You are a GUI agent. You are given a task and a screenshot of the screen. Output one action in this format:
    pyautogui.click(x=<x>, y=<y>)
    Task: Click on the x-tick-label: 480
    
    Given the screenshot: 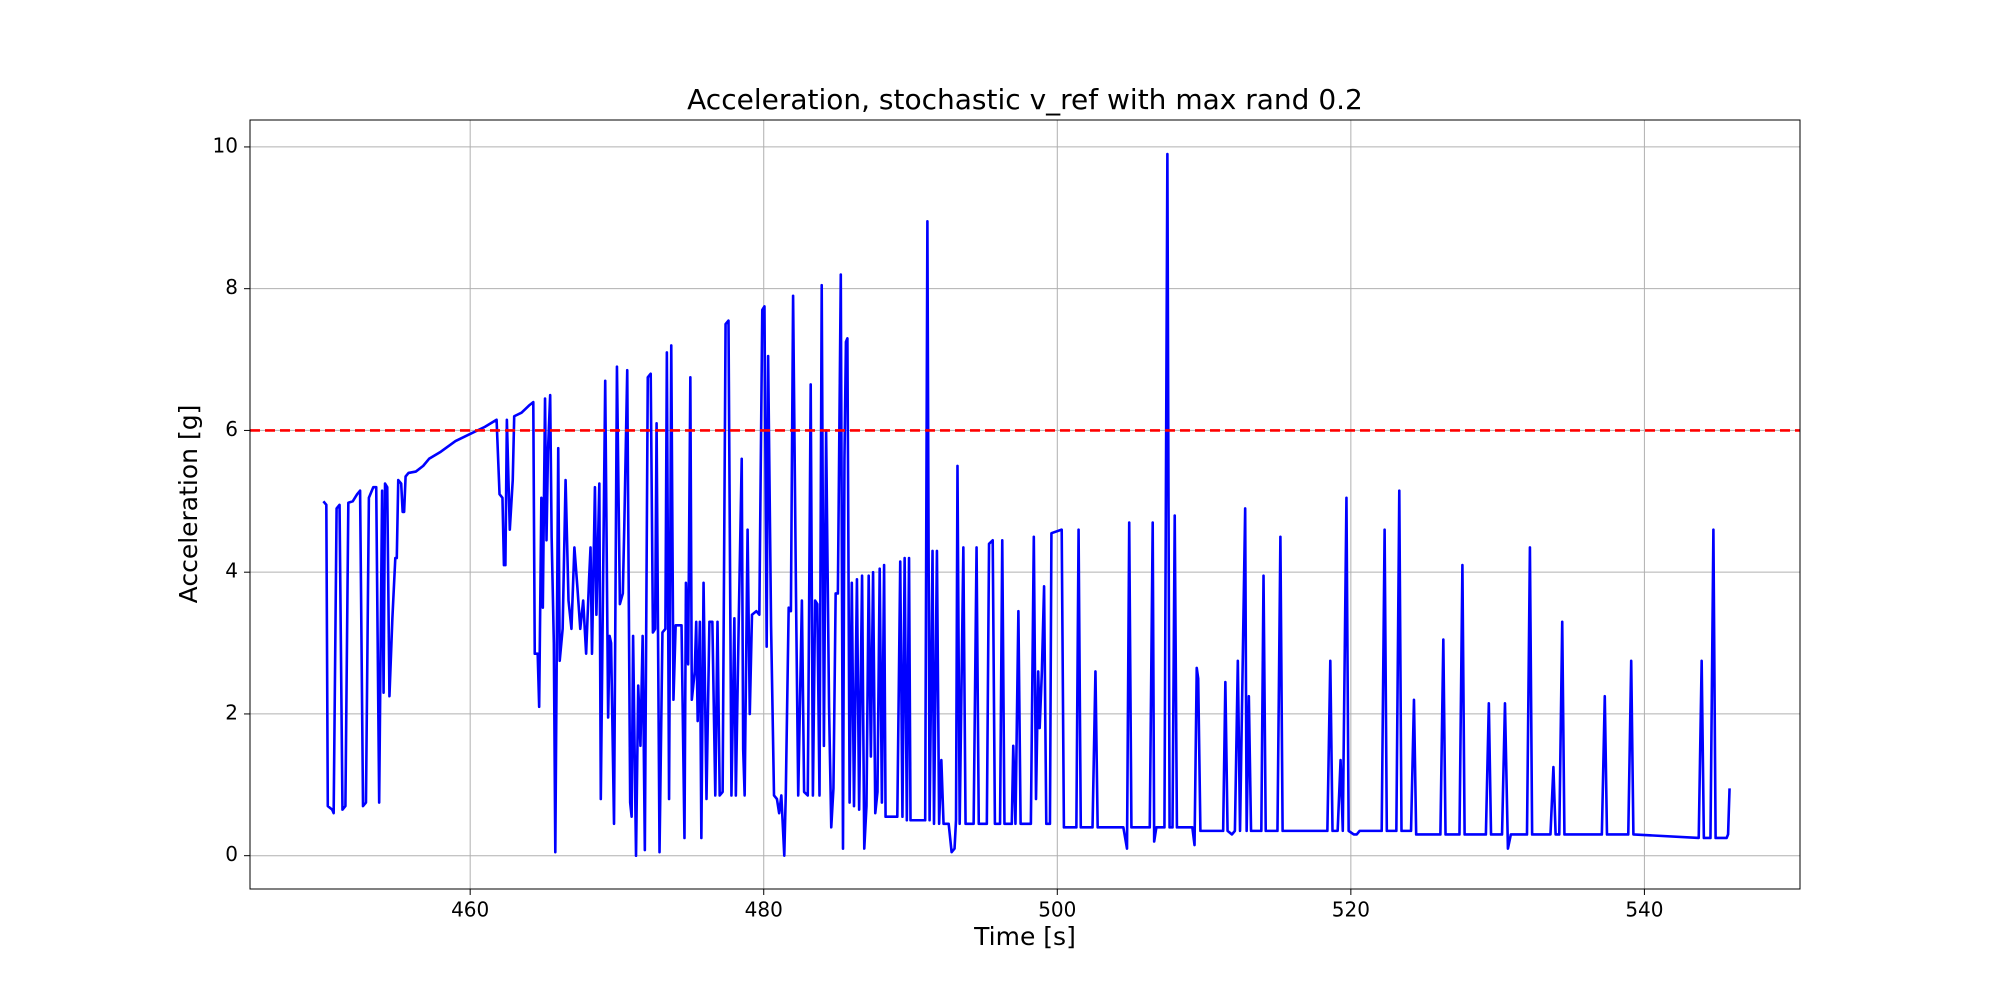 What is the action you would take?
    pyautogui.click(x=764, y=910)
    